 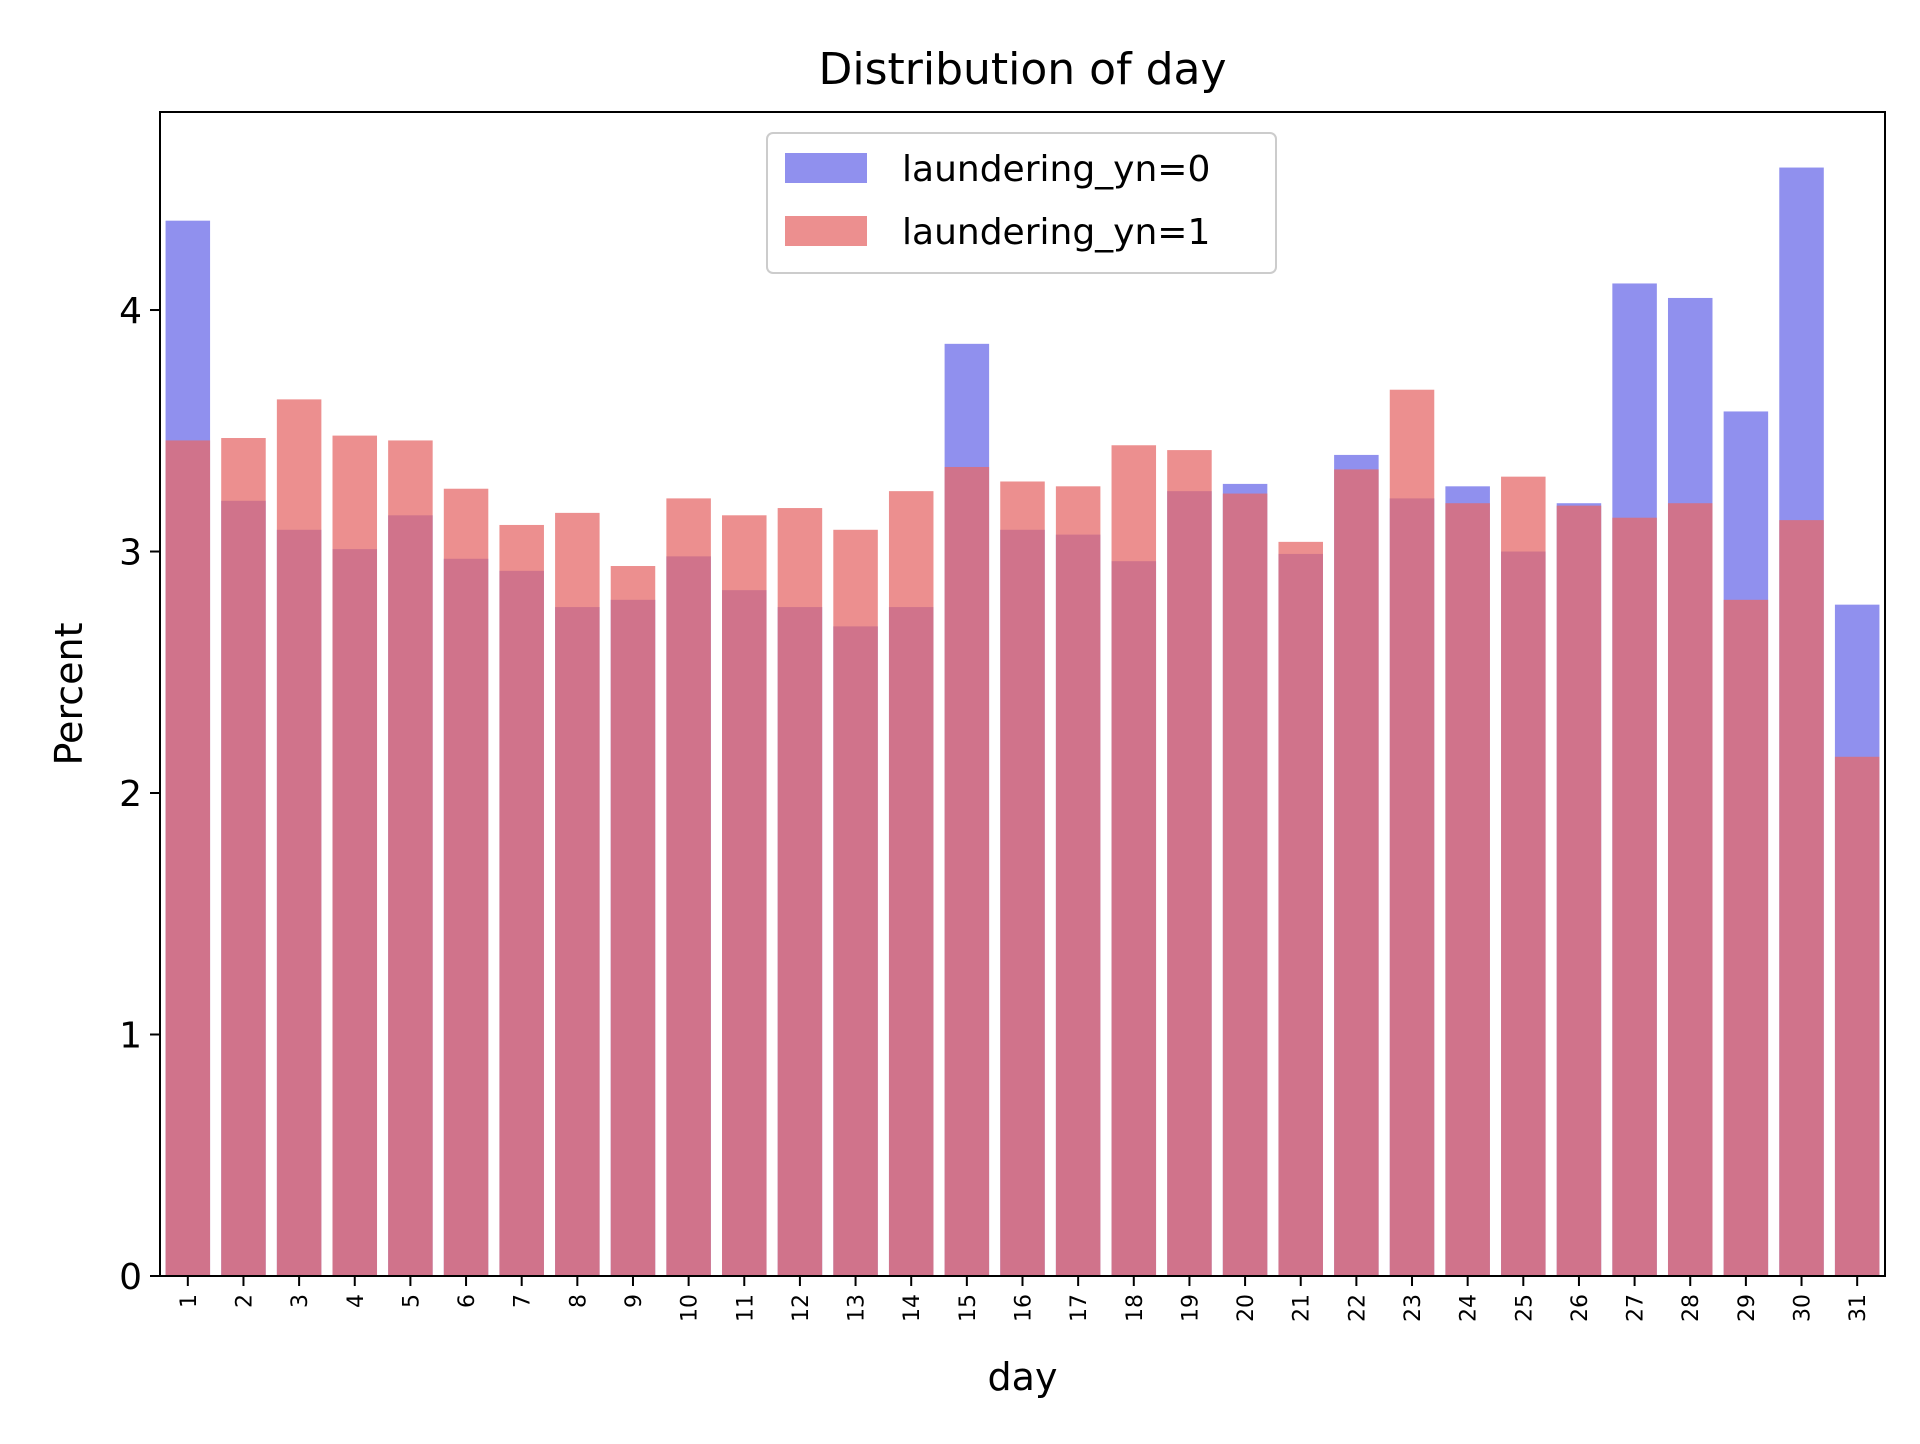 I want to click on x-tick-label: 20, so click(x=1246, y=1308).